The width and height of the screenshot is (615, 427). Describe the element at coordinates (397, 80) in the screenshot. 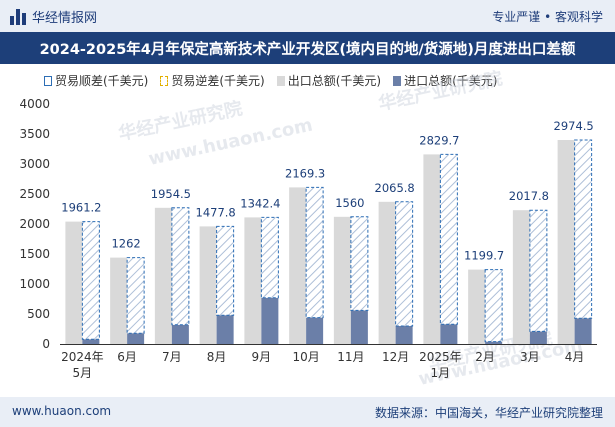

I see `legend-import-swatch` at that location.